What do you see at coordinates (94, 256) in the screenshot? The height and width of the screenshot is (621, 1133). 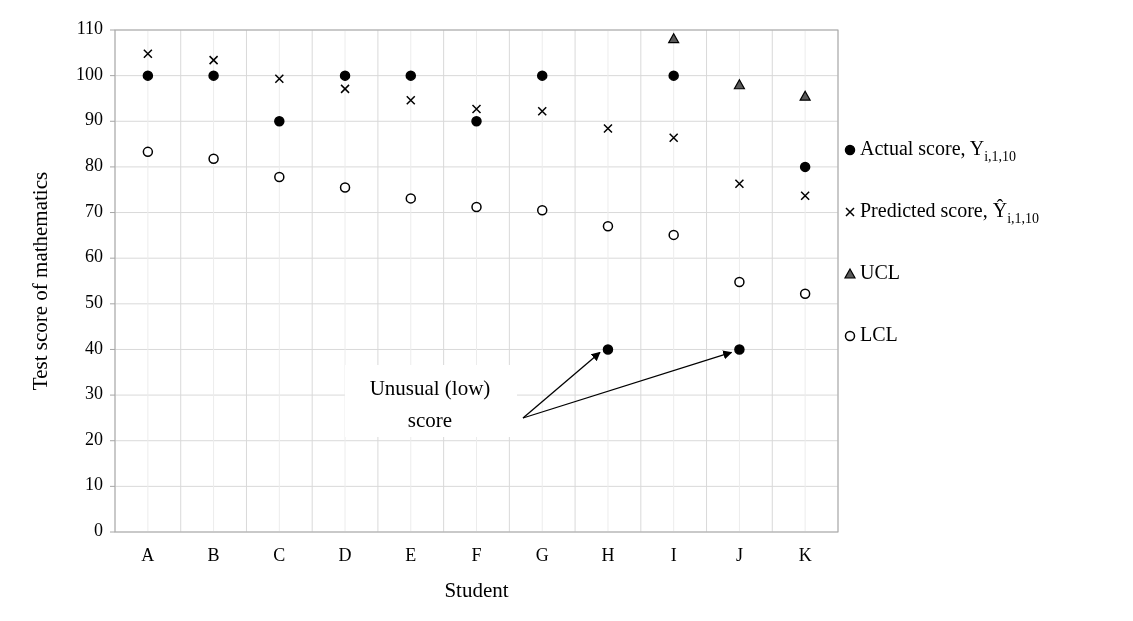 I see `y-tick-label: 60` at bounding box center [94, 256].